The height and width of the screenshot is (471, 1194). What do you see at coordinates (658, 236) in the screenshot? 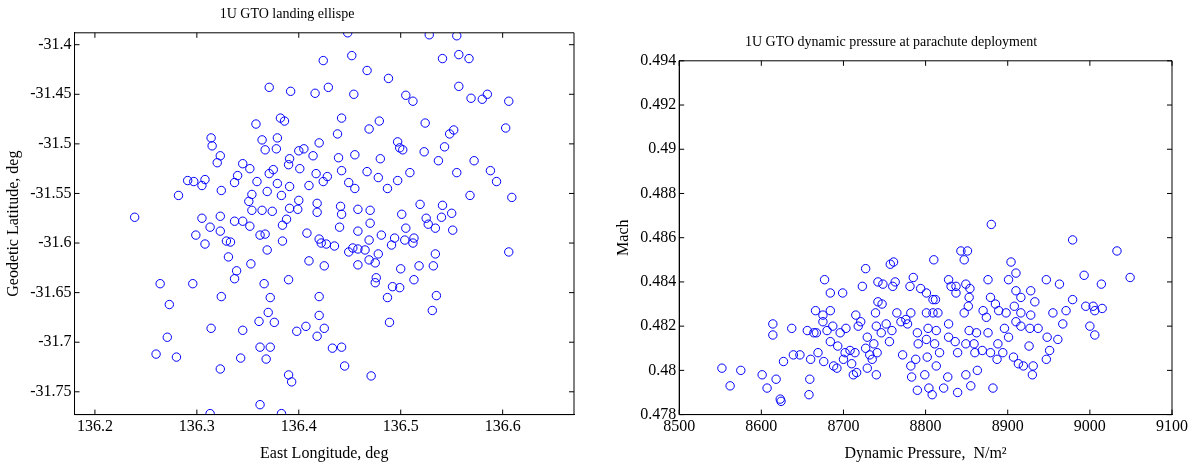
I see `y-tick-label: 0.486` at bounding box center [658, 236].